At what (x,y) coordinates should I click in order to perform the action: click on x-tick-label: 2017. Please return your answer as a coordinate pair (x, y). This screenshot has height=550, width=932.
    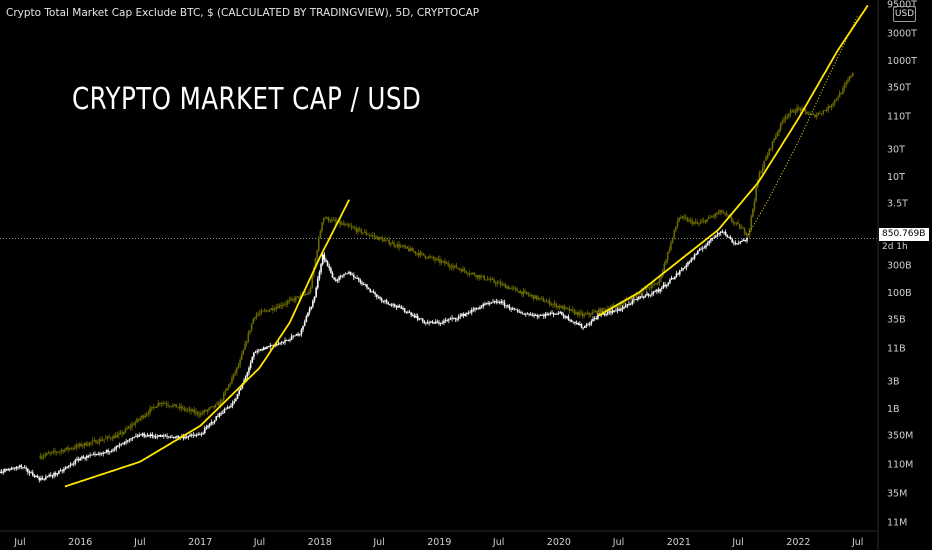
    Looking at the image, I should click on (200, 542).